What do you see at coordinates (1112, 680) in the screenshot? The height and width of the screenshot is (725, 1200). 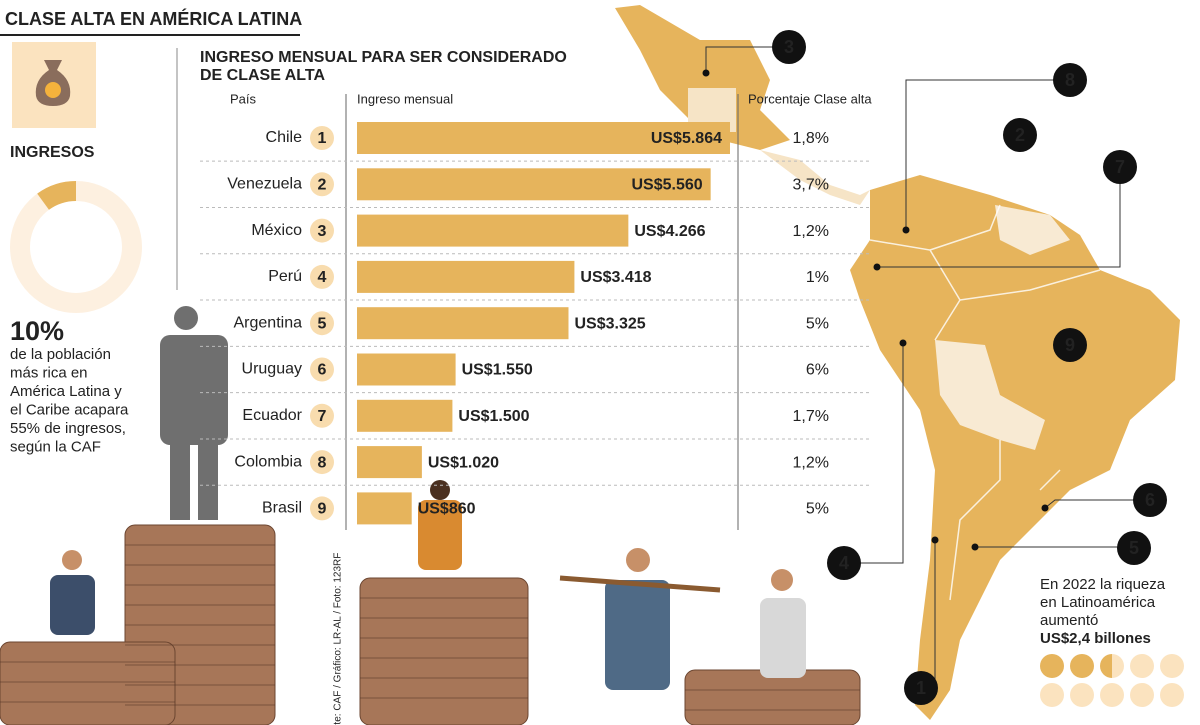 I see `coin-icons` at bounding box center [1112, 680].